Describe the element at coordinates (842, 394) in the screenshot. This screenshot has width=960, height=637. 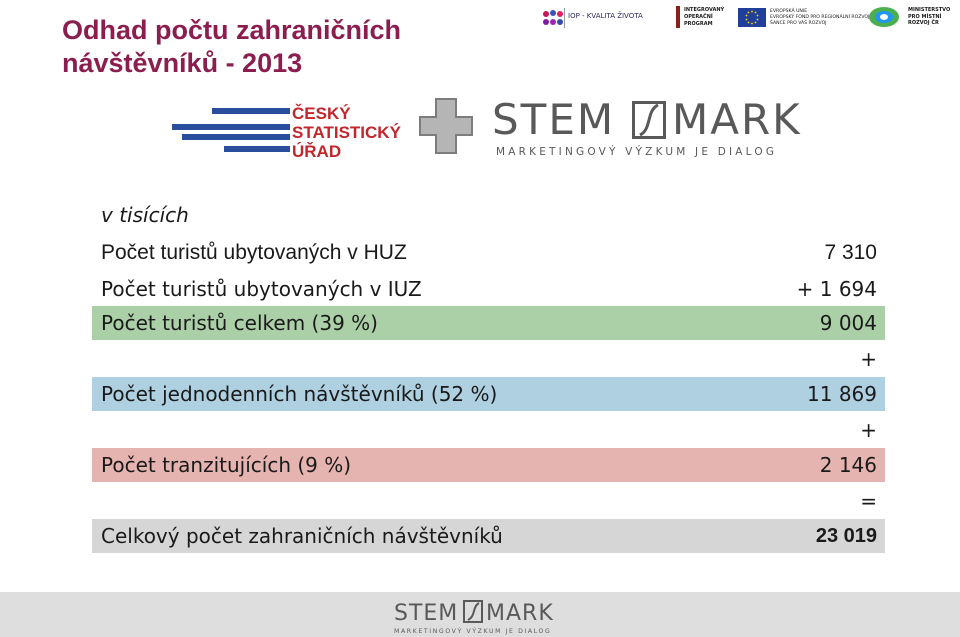
I see `row-value: 11 869` at that location.